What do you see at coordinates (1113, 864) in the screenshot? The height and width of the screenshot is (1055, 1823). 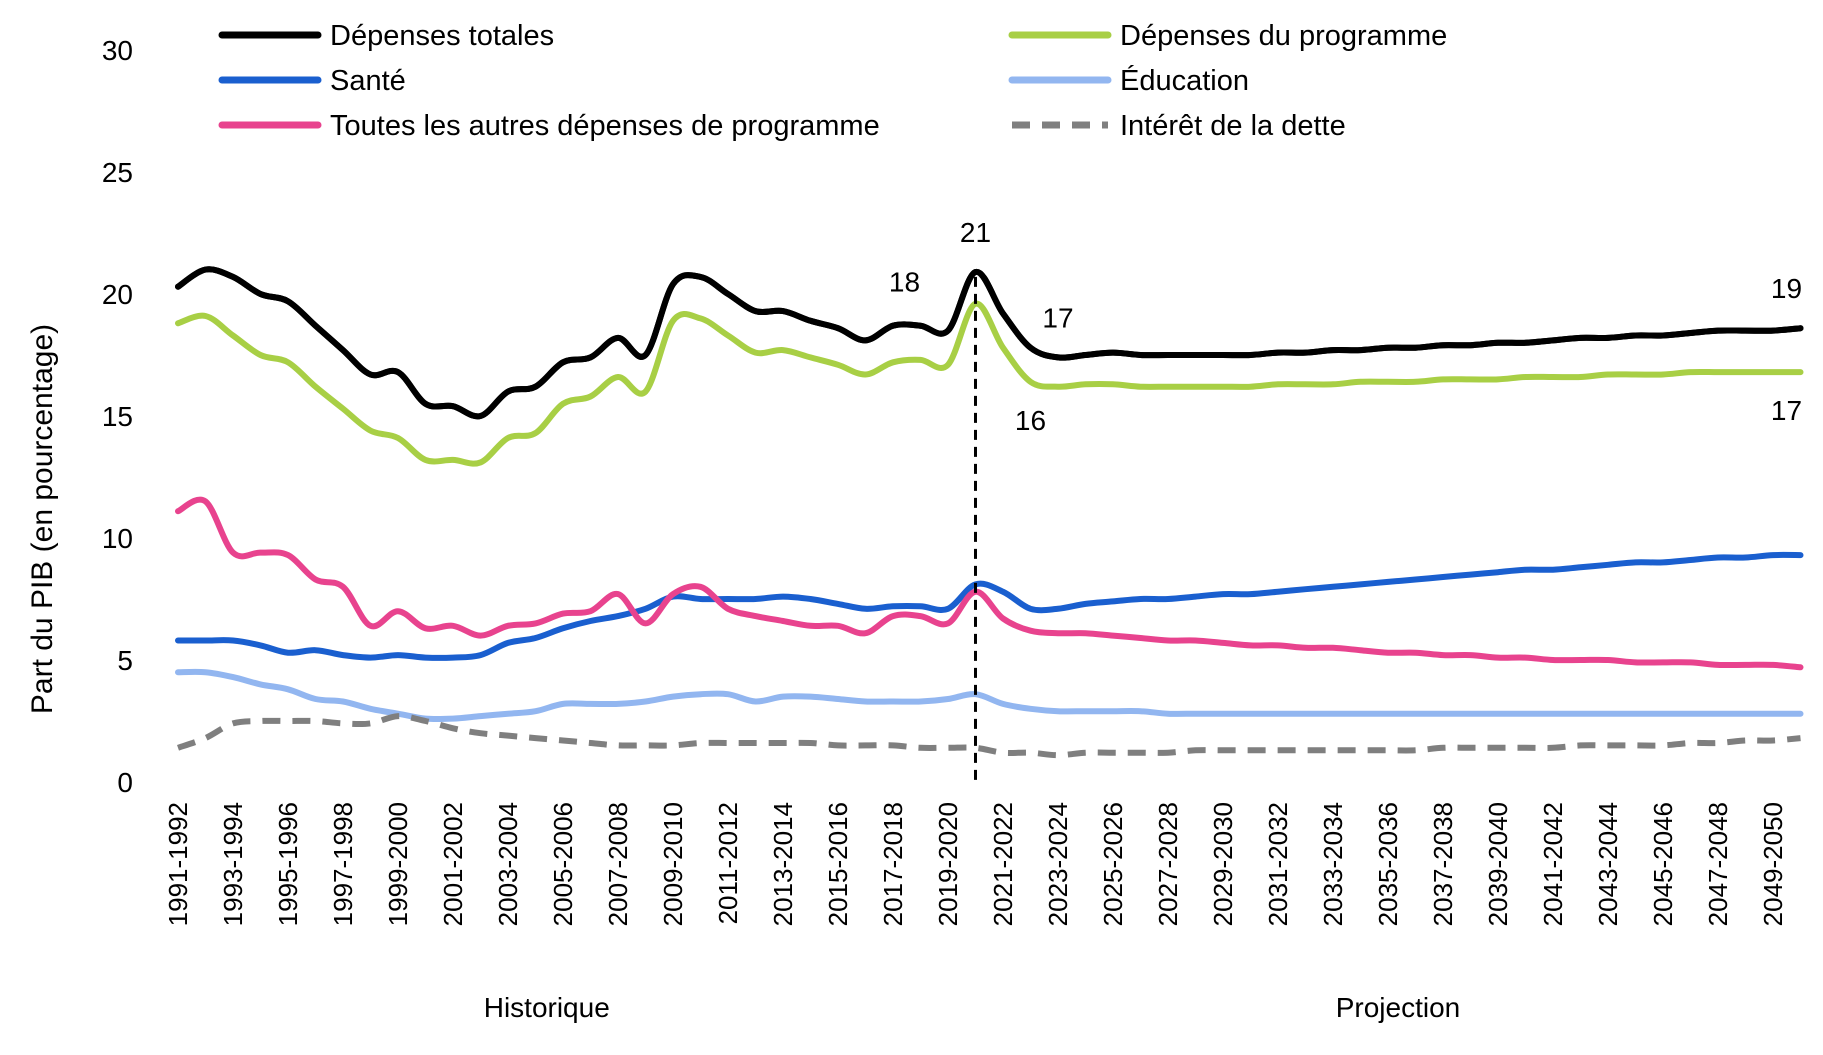 I see `x-tick-label: 2025-2026` at bounding box center [1113, 864].